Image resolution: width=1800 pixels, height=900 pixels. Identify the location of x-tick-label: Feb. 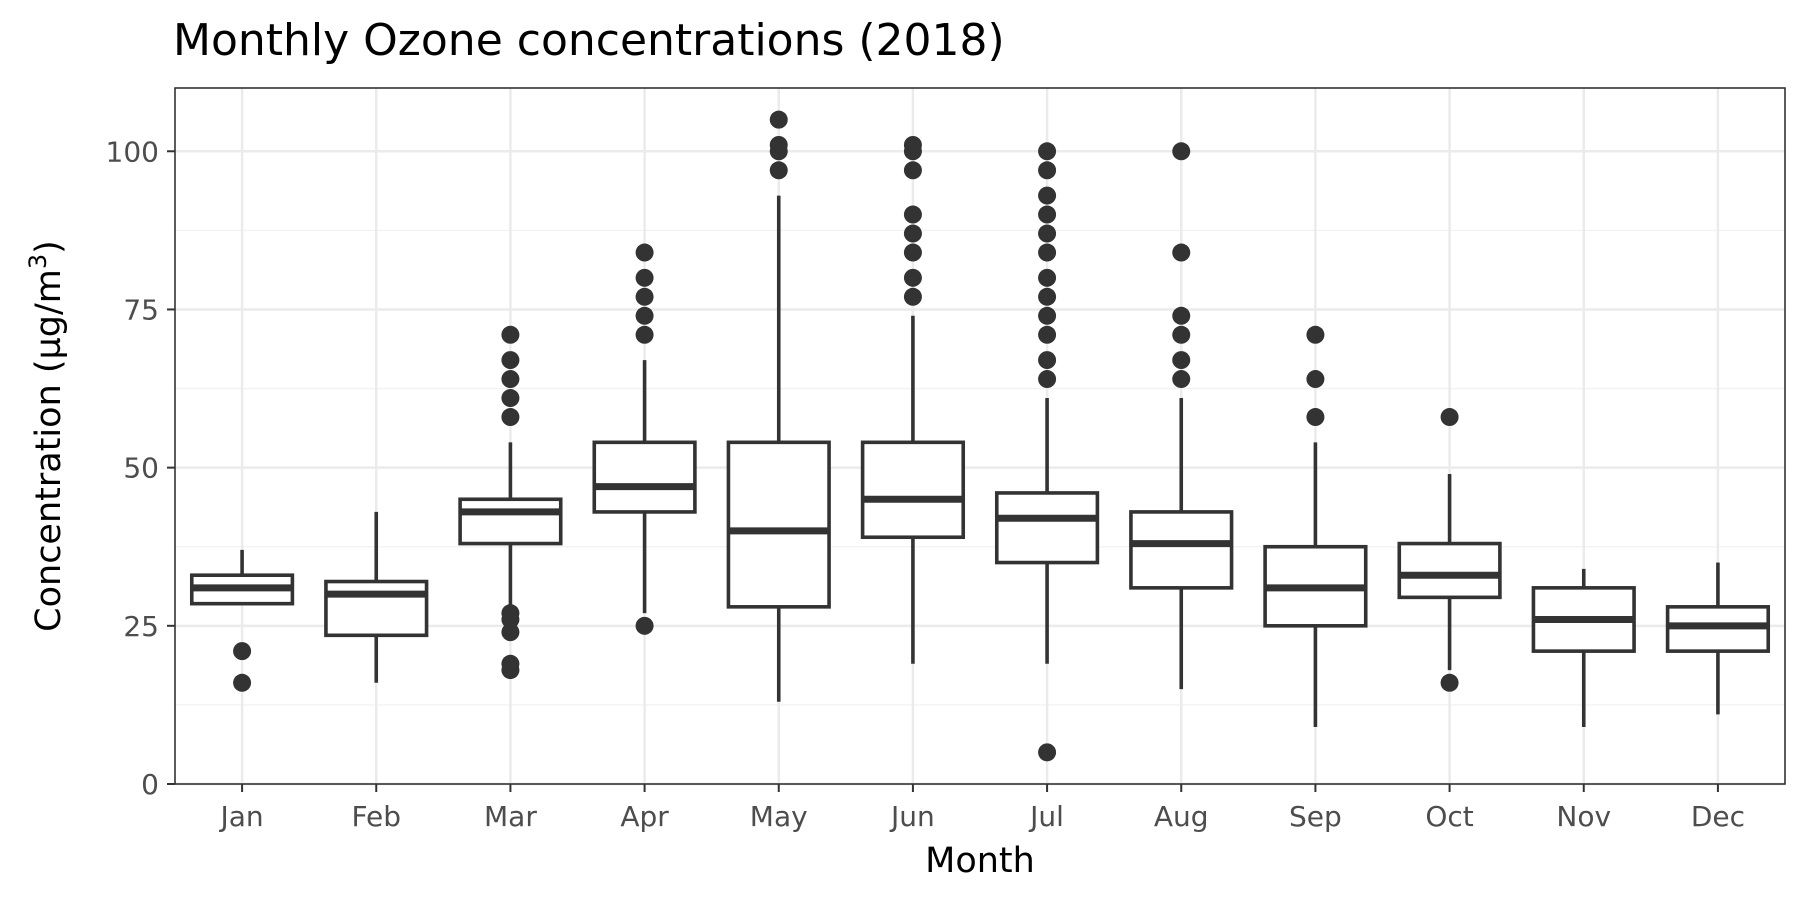
(376, 816).